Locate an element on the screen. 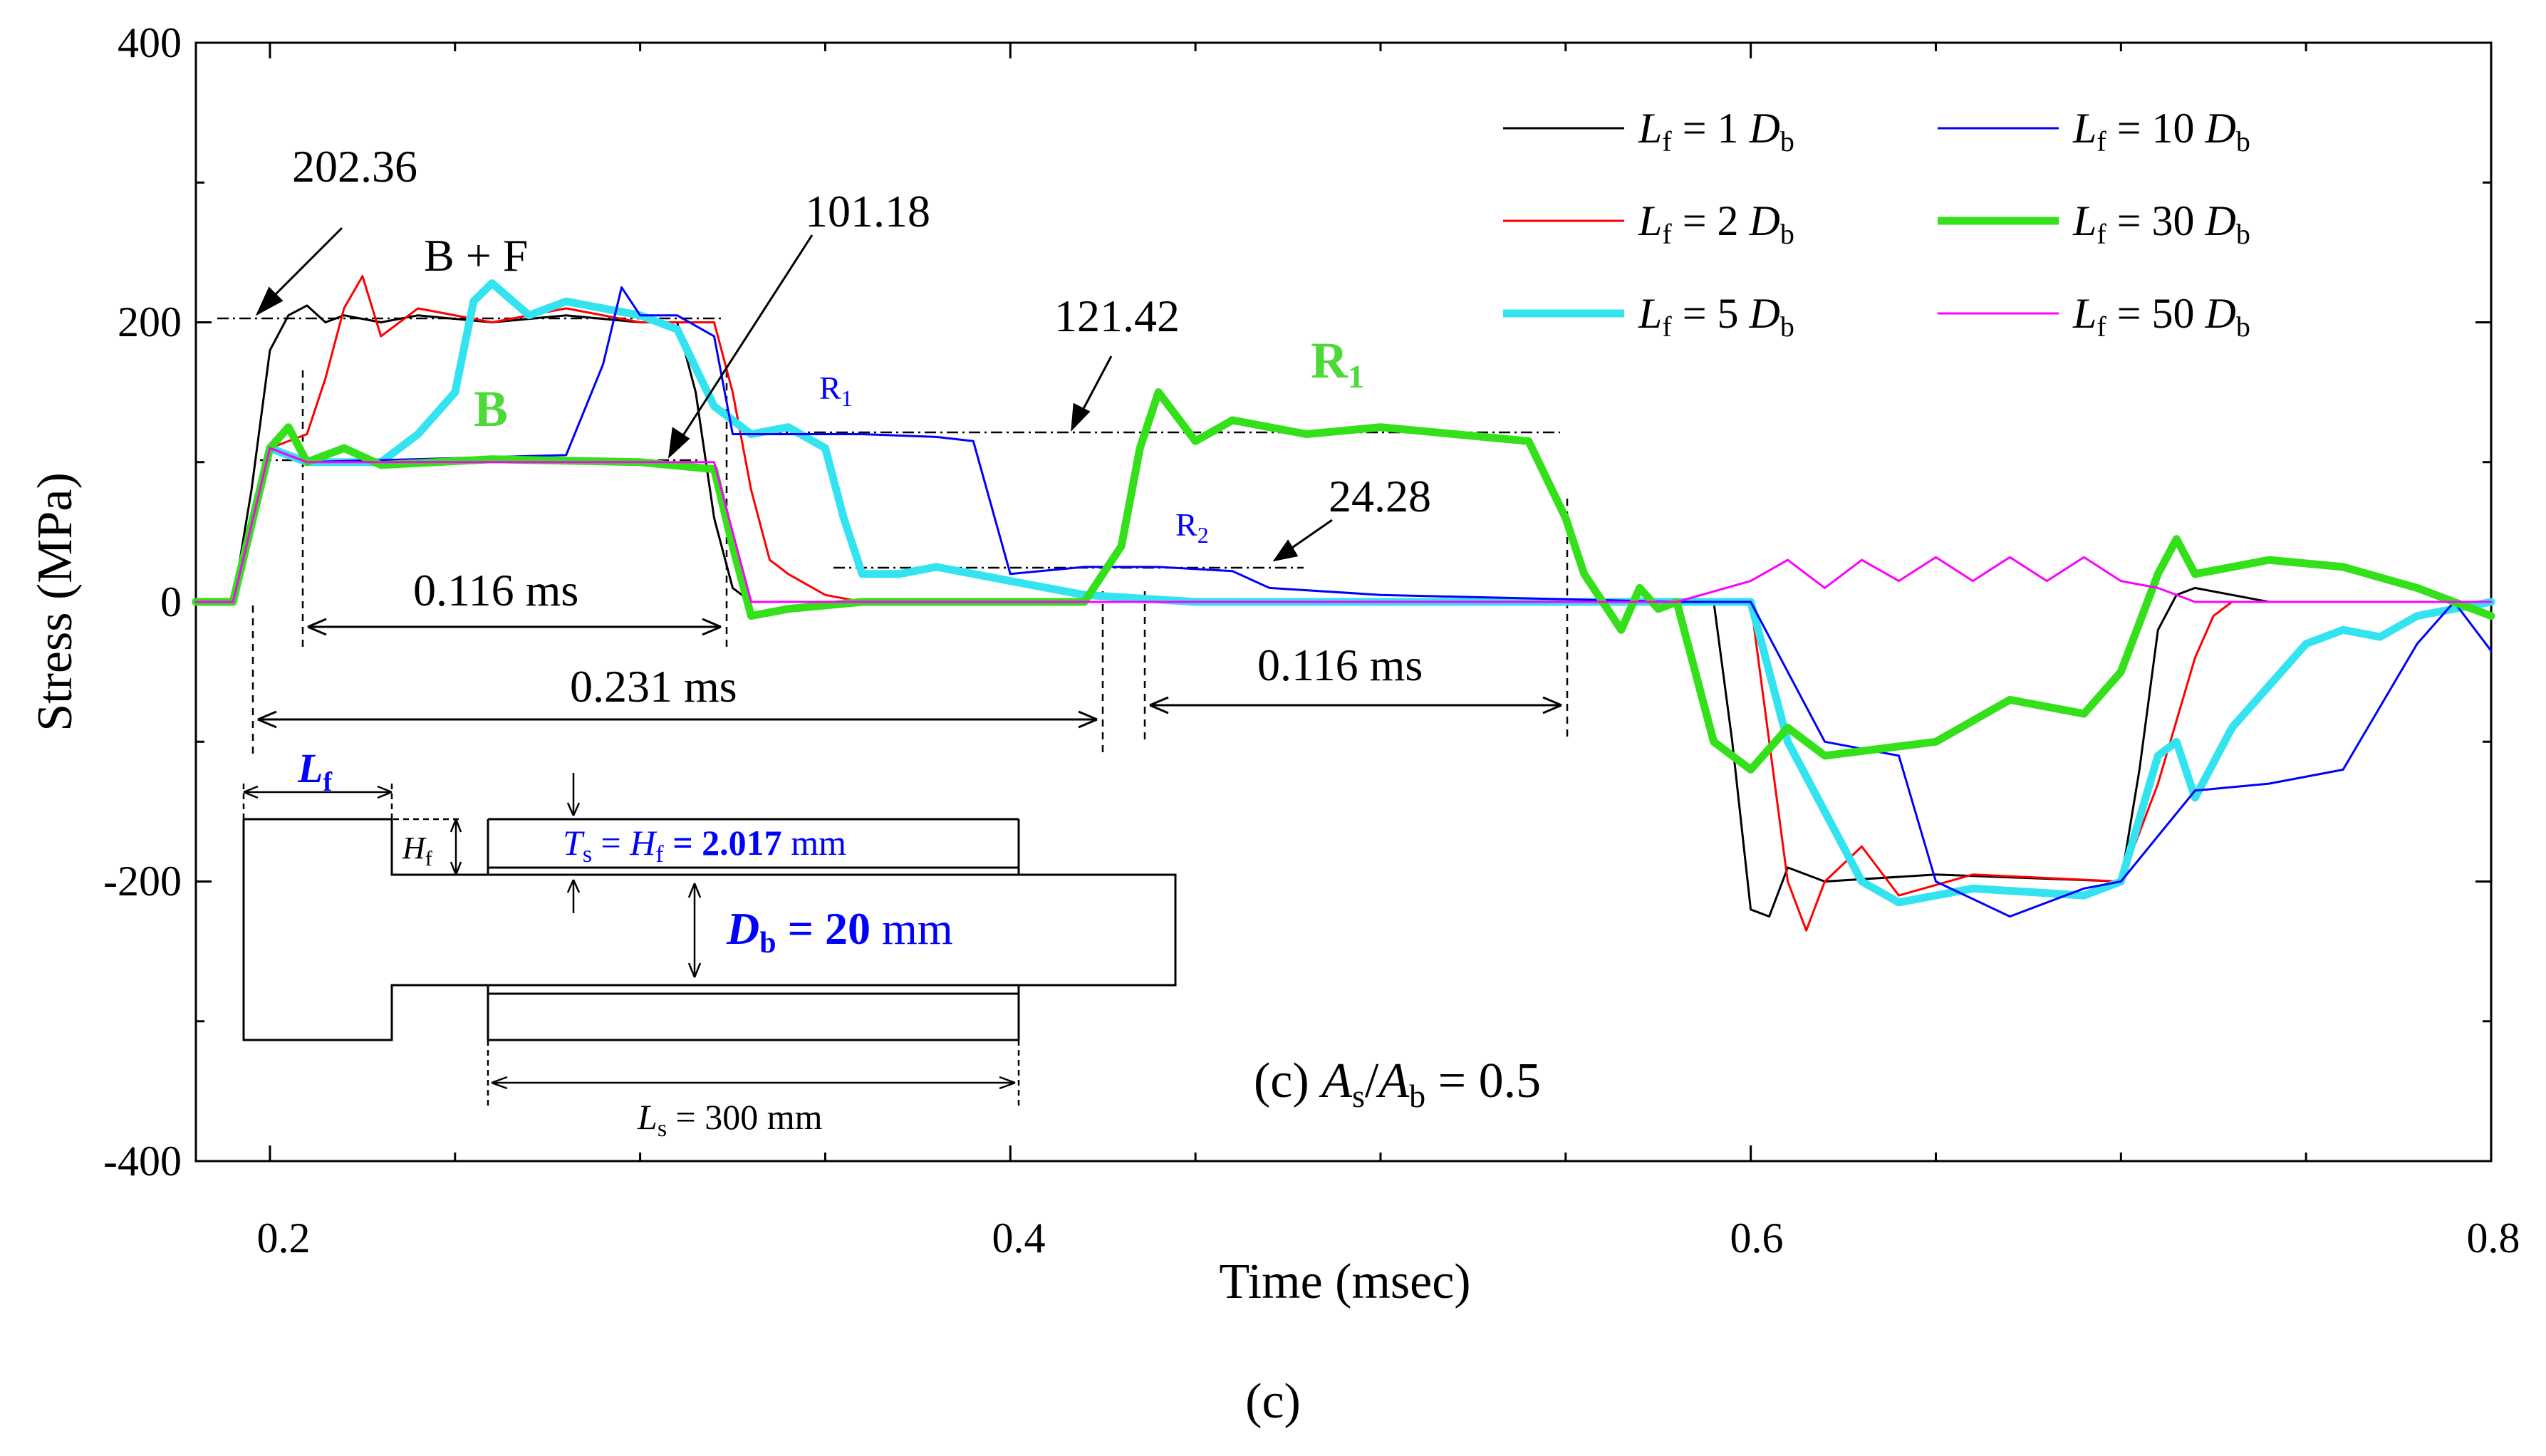 This screenshot has width=2546, height=1456. r1-big-sub: 1 is located at coordinates (1356, 376).